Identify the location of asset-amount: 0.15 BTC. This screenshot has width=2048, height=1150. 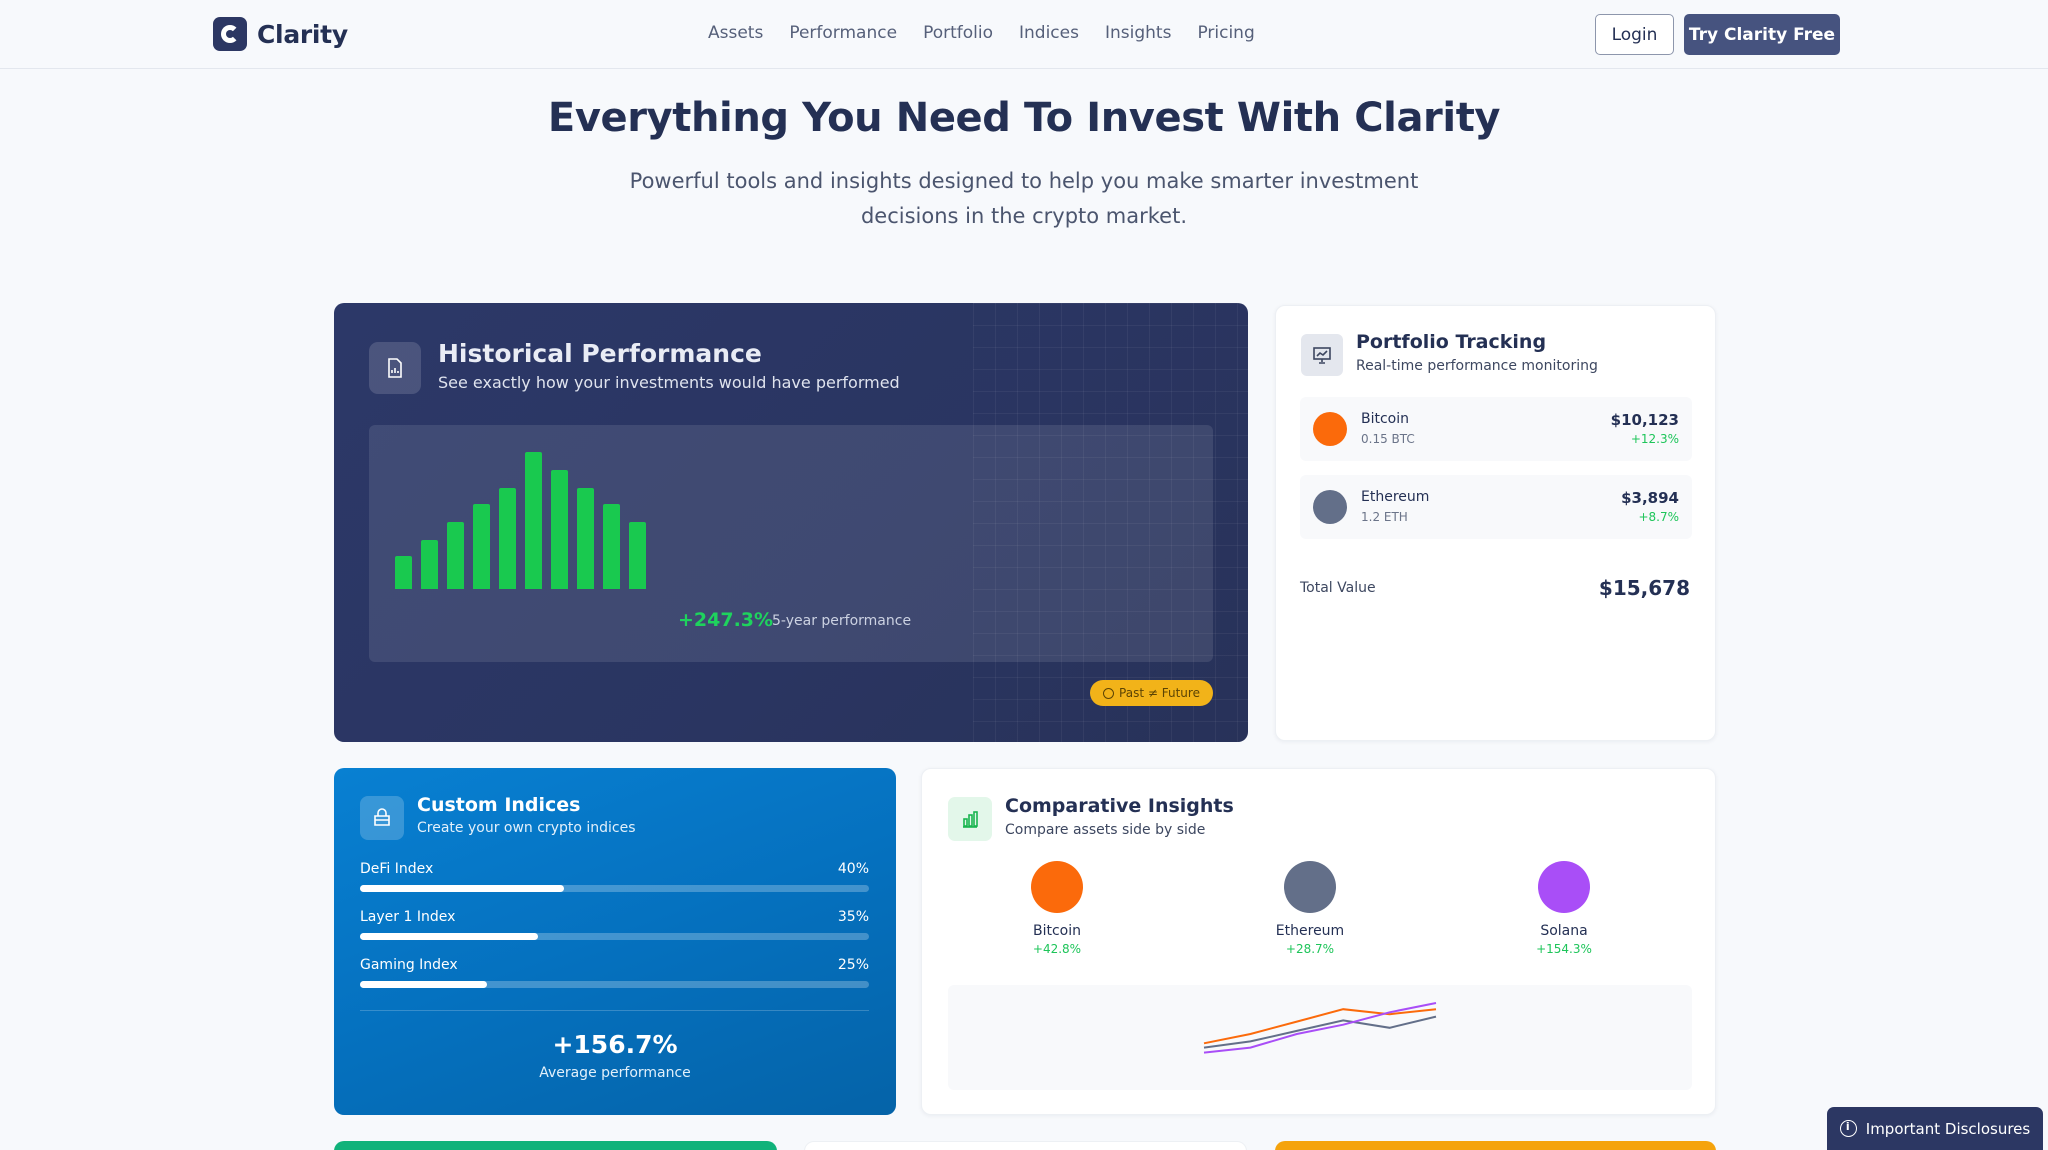
(1388, 439).